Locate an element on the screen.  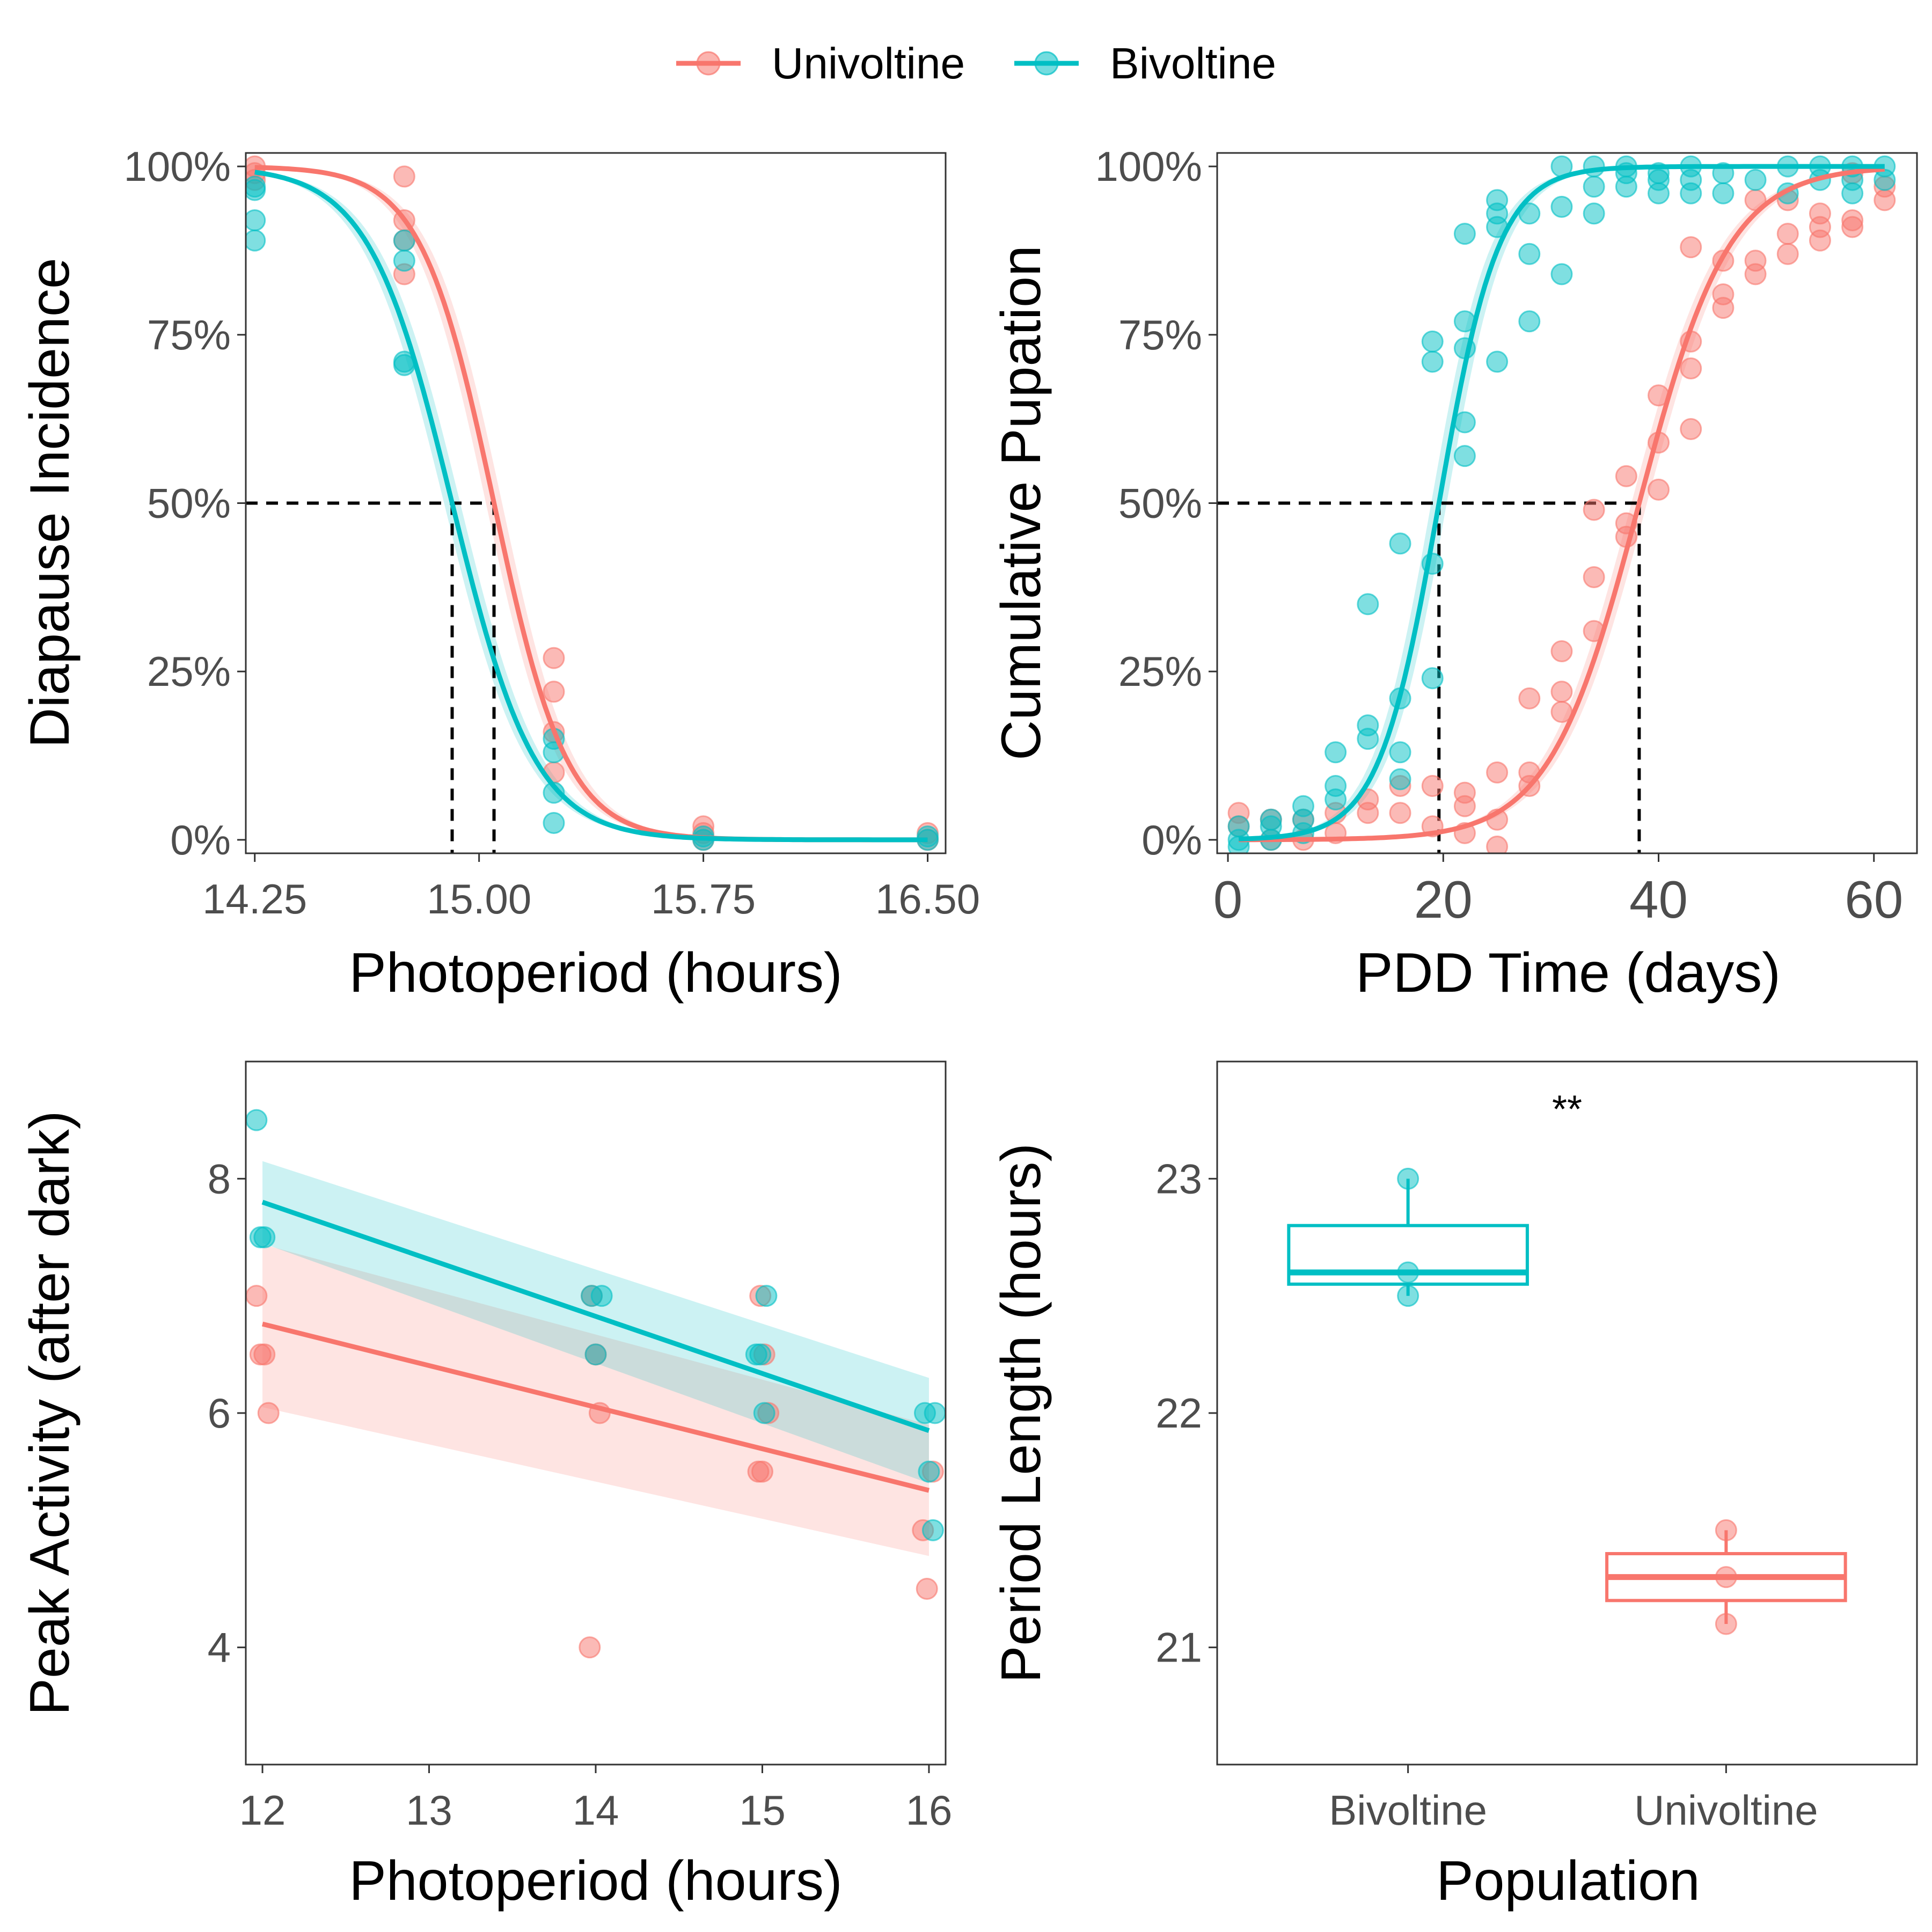
fit-curve-bivoltine is located at coordinates (1561, 502).